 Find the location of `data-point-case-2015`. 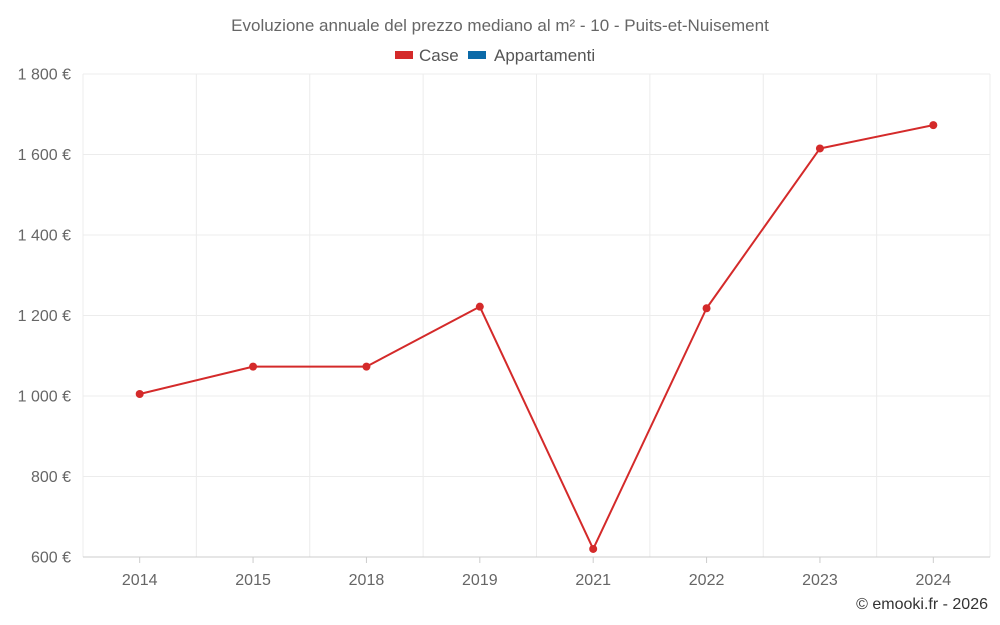

data-point-case-2015 is located at coordinates (253, 366).